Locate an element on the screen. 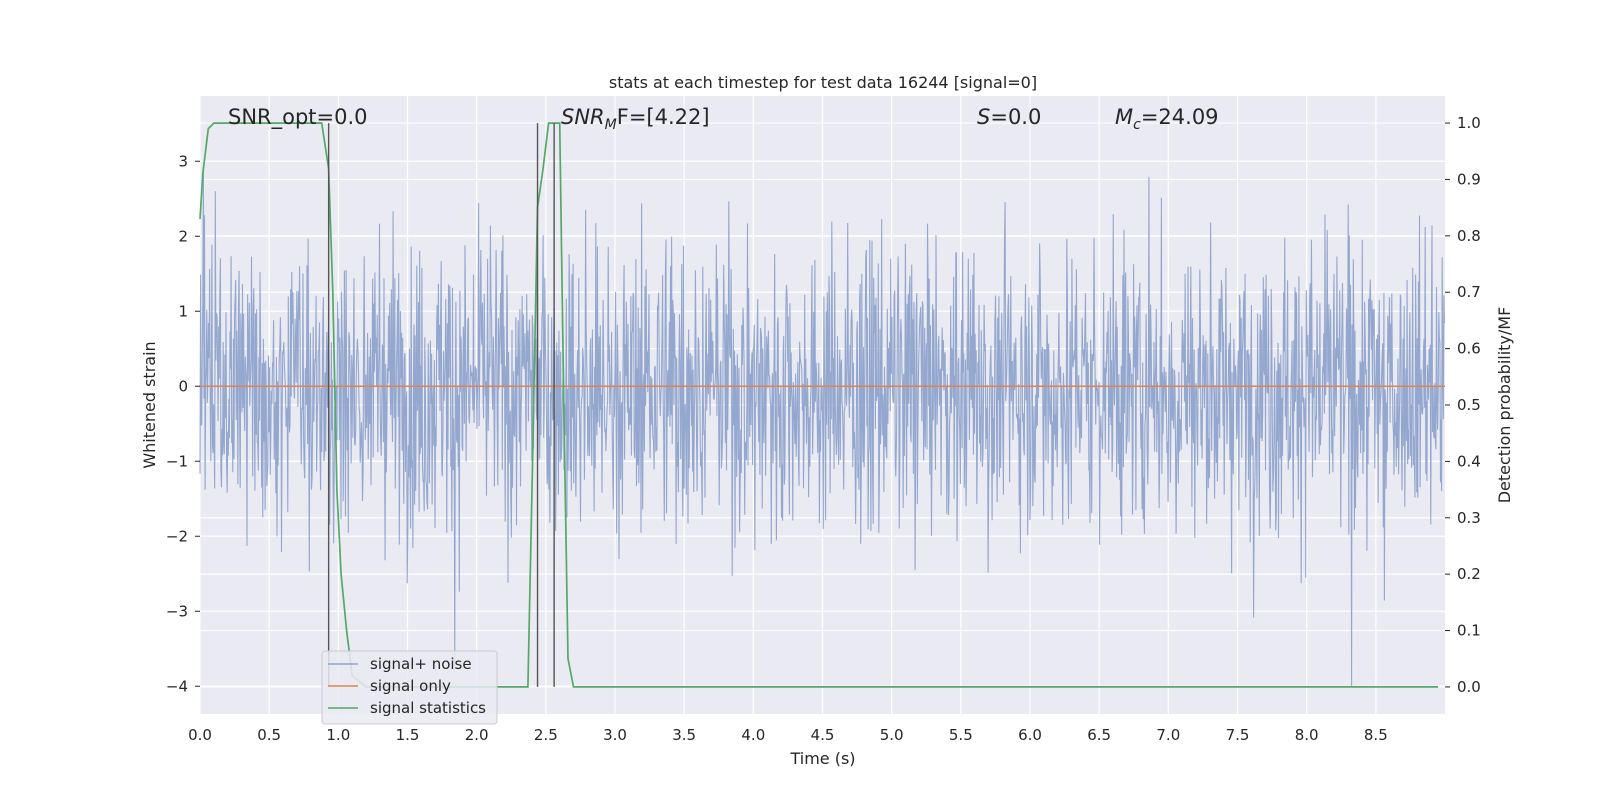 The image size is (1600, 800). y-right-tick-label: 0.0 is located at coordinates (1469, 687).